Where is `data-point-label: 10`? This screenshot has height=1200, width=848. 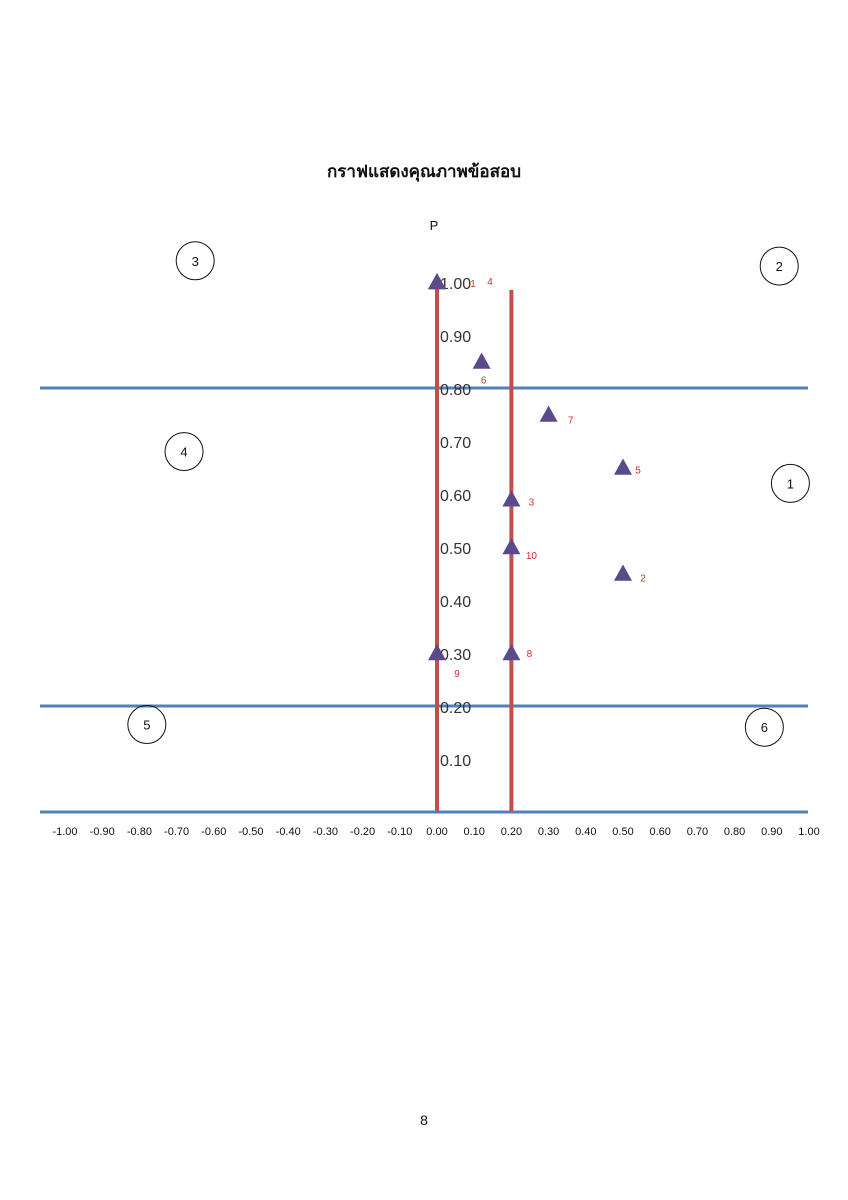 data-point-label: 10 is located at coordinates (532, 556).